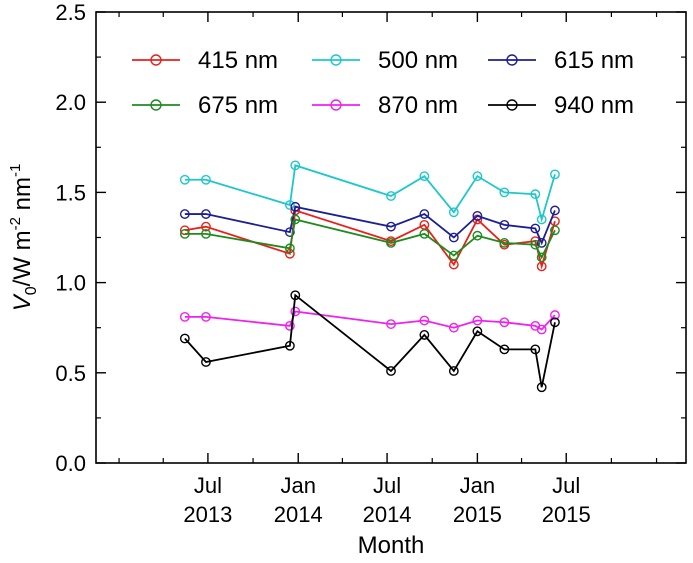 Image resolution: width=693 pixels, height=563 pixels. Describe the element at coordinates (561, 60) in the screenshot. I see `legend-item: 615 nm` at that location.